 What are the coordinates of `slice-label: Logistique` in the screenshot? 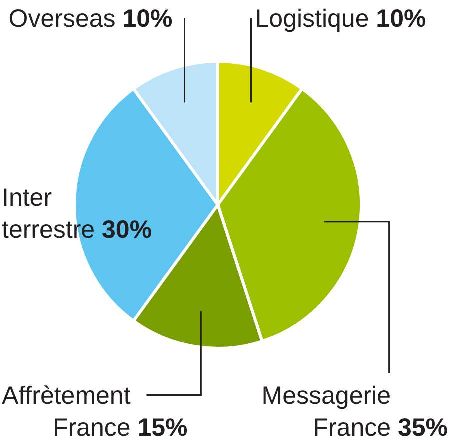 It's located at (312, 19).